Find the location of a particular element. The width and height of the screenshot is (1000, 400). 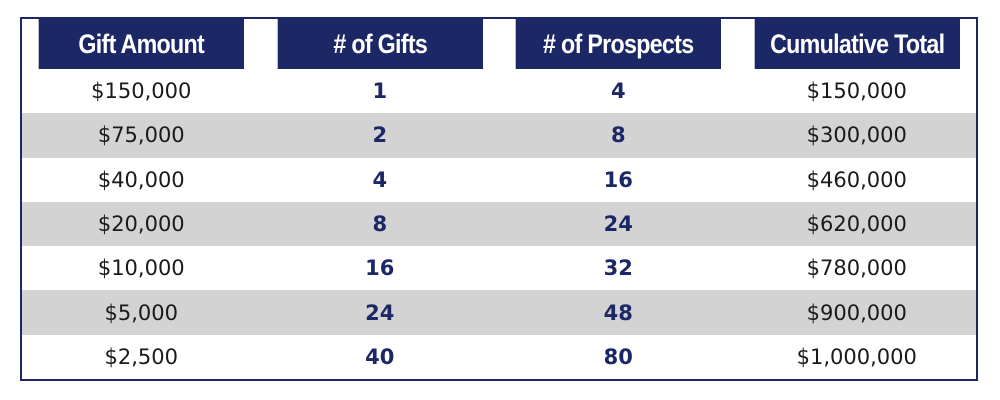

num-prospects-cell: 80 is located at coordinates (618, 356).